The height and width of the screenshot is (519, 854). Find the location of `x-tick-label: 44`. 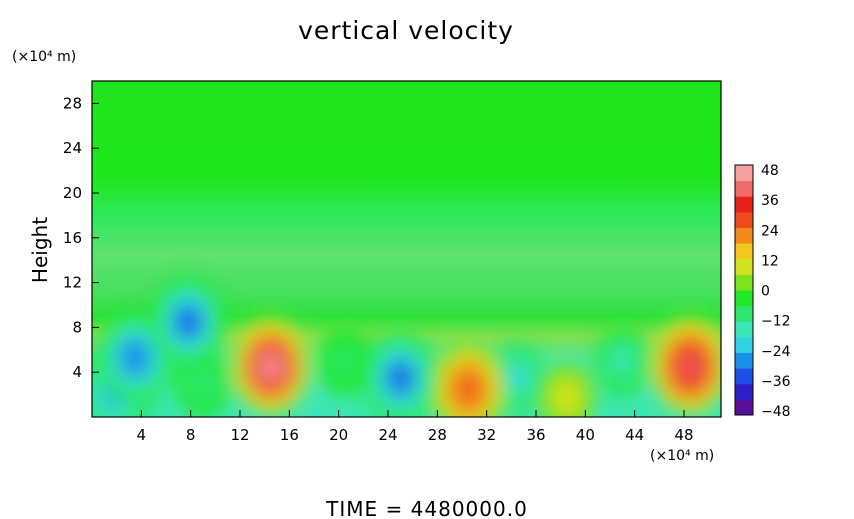

x-tick-label: 44 is located at coordinates (634, 435).